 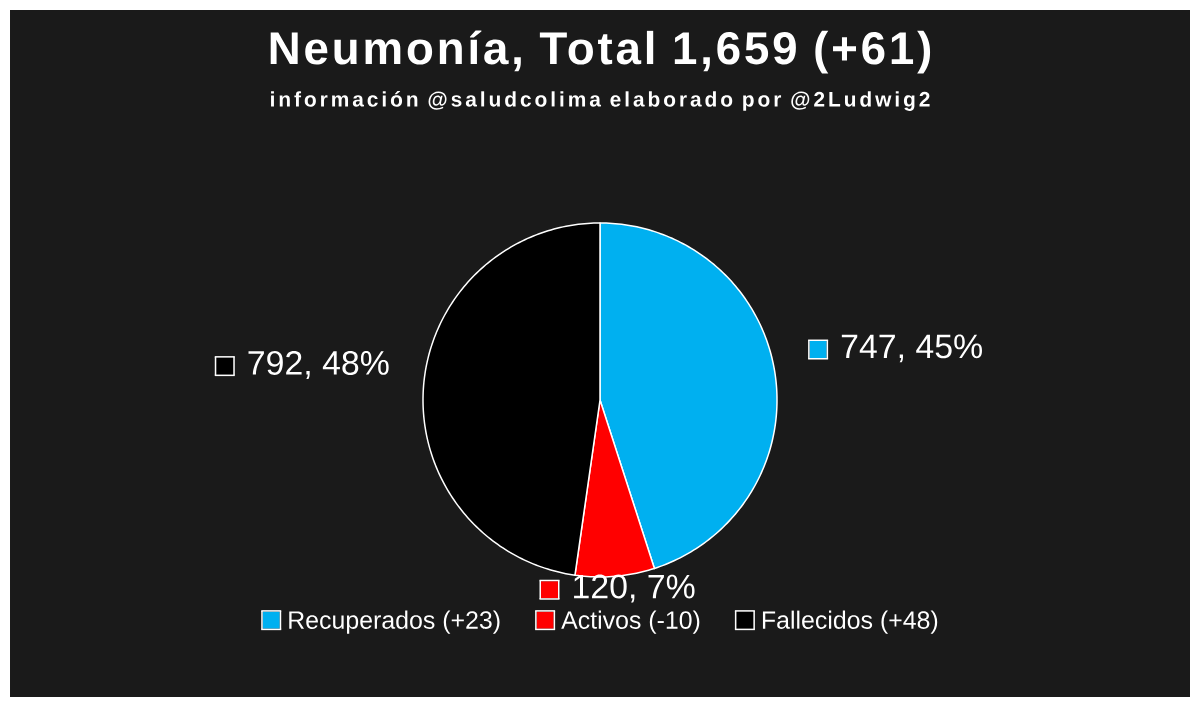 What do you see at coordinates (600, 52) in the screenshot?
I see `chart-title: Neumonía, Total 1,659 (+61)` at bounding box center [600, 52].